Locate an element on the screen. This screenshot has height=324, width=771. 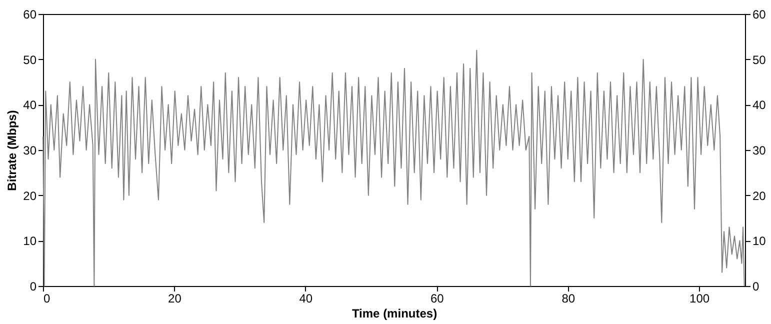
y2-tick-label: 0 is located at coordinates (756, 287).